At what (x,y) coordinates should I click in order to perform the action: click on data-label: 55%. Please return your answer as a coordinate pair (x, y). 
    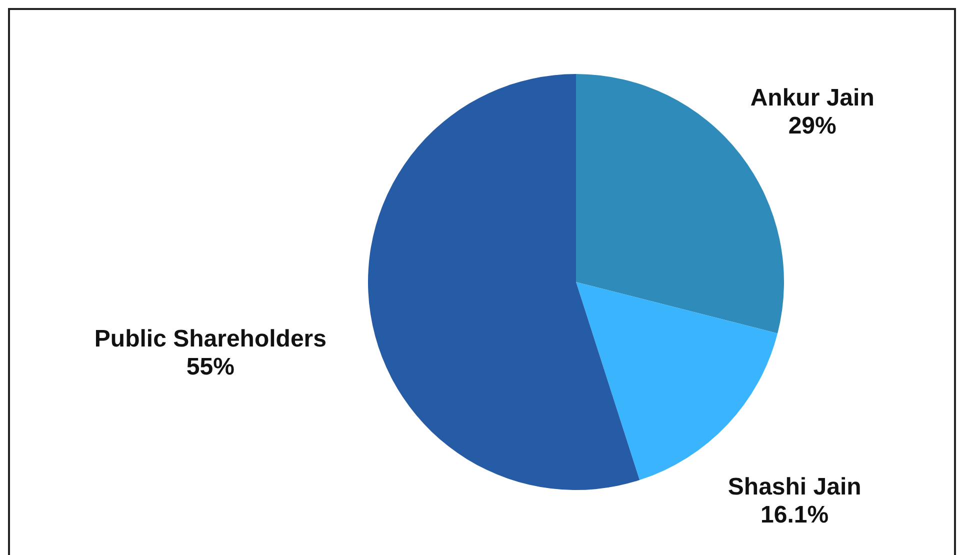
    Looking at the image, I should click on (210, 366).